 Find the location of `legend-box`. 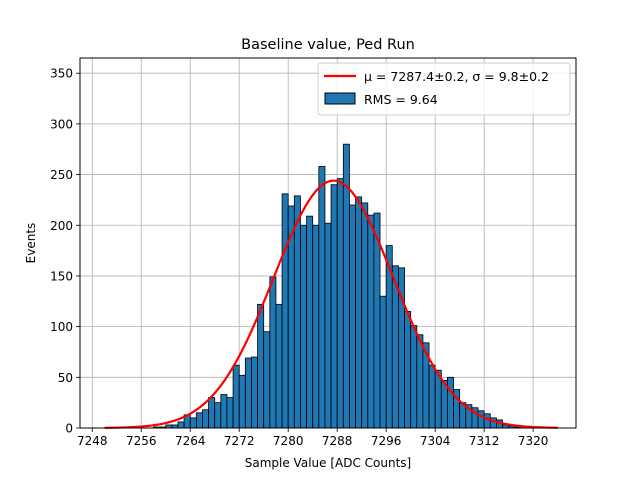

legend-box is located at coordinates (444, 89).